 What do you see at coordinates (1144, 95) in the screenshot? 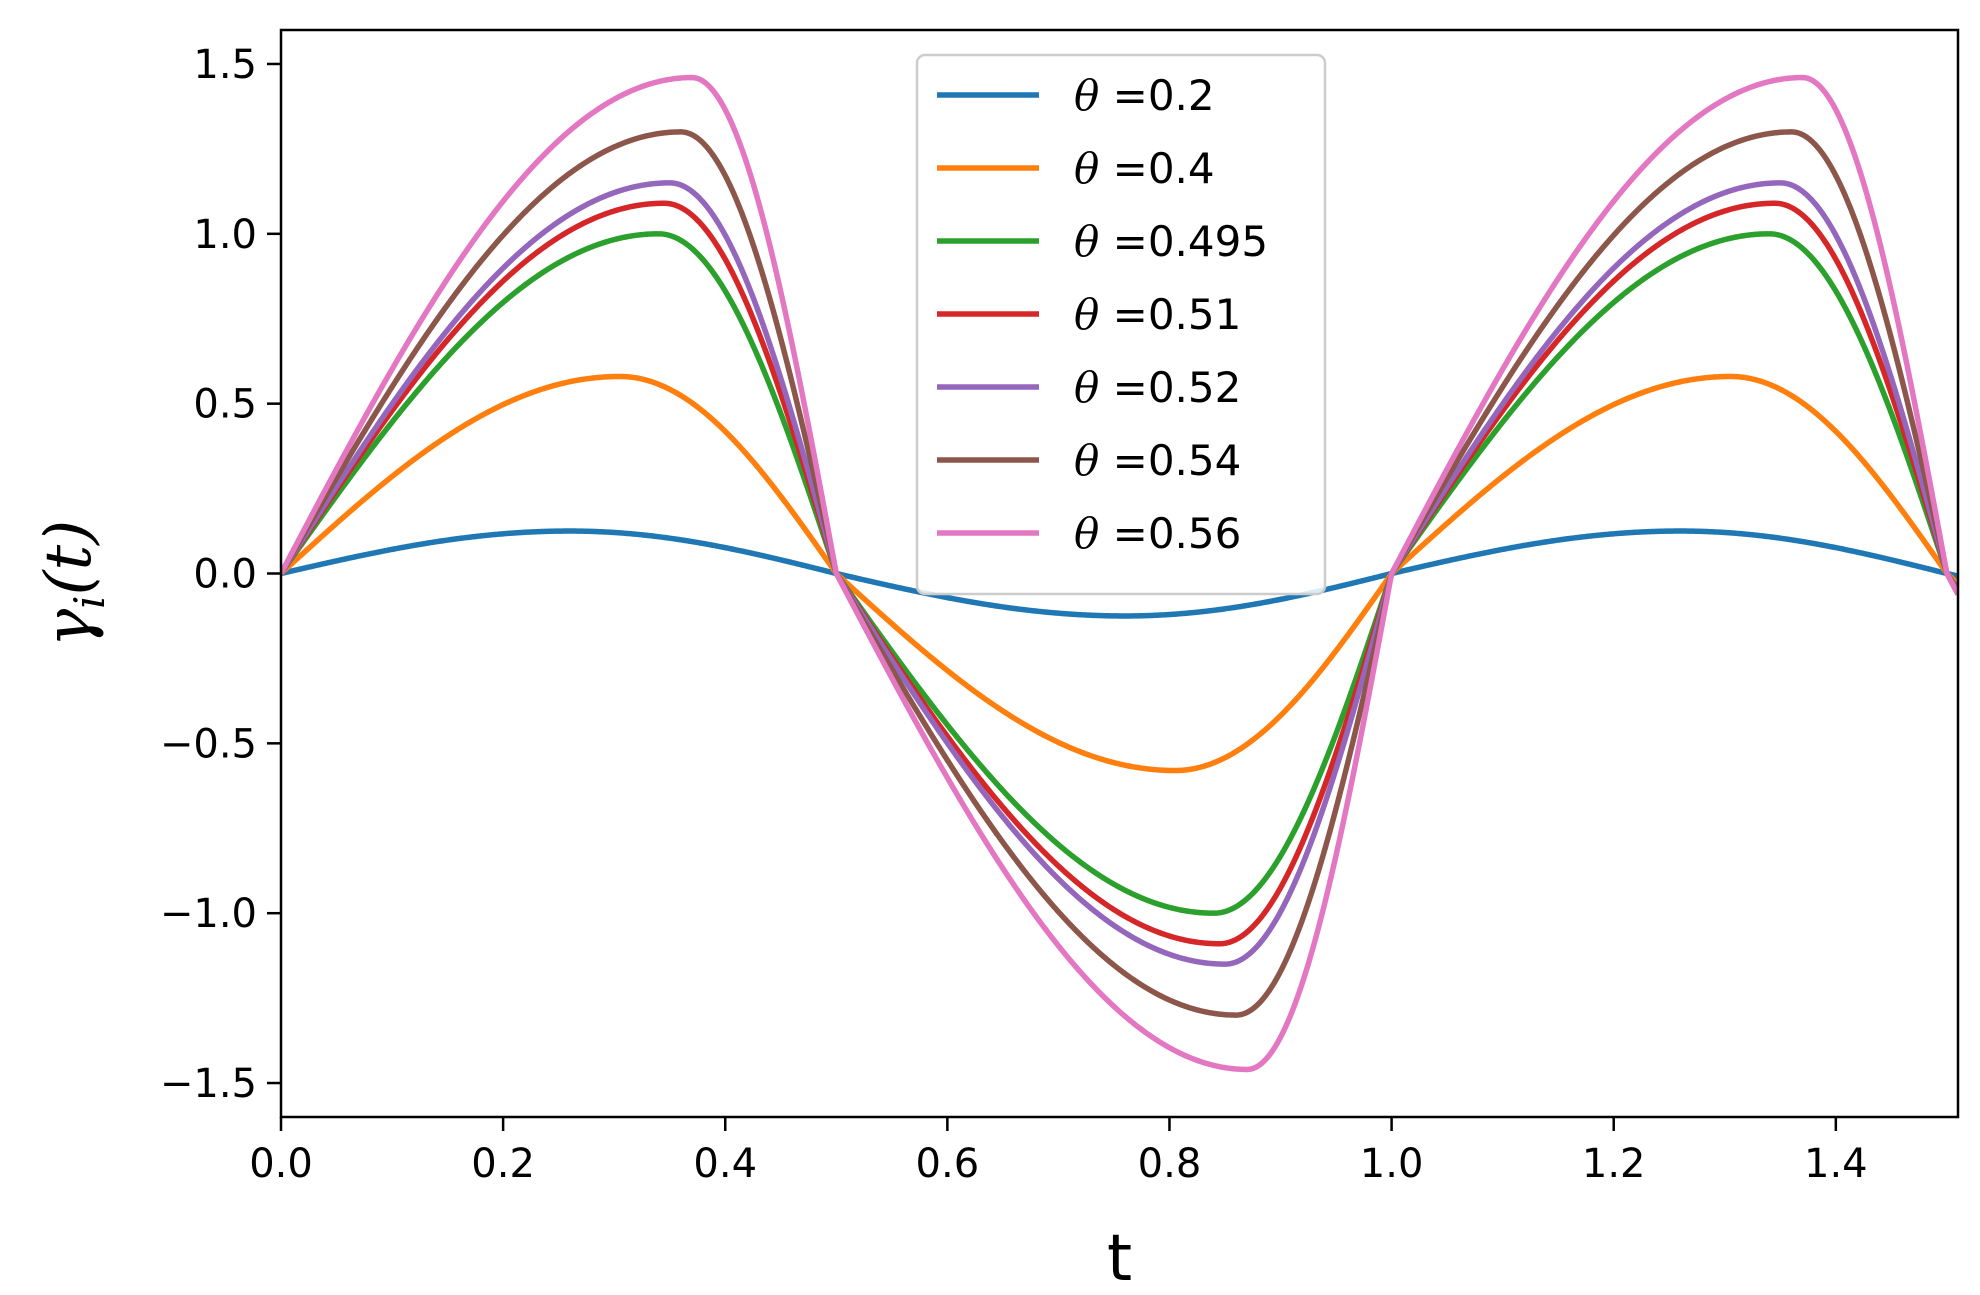
I see `legend-label: θ =0.2` at bounding box center [1144, 95].